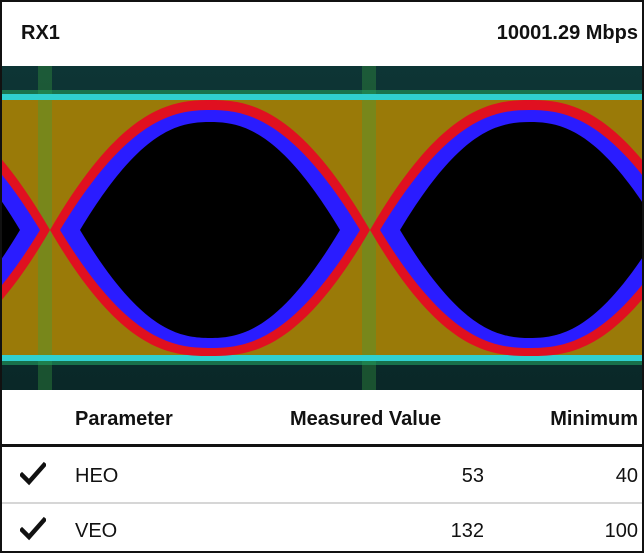  Describe the element at coordinates (322, 358) in the screenshot. I see `bottom-rail` at that location.